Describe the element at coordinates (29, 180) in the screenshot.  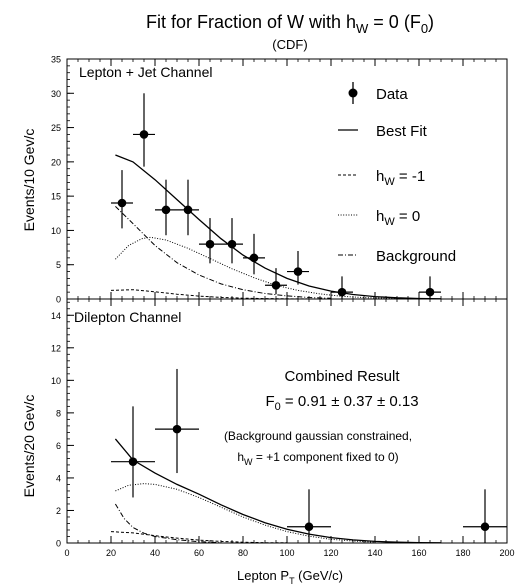
I see `top-ylabel: Events/10 Gev/c` at that location.